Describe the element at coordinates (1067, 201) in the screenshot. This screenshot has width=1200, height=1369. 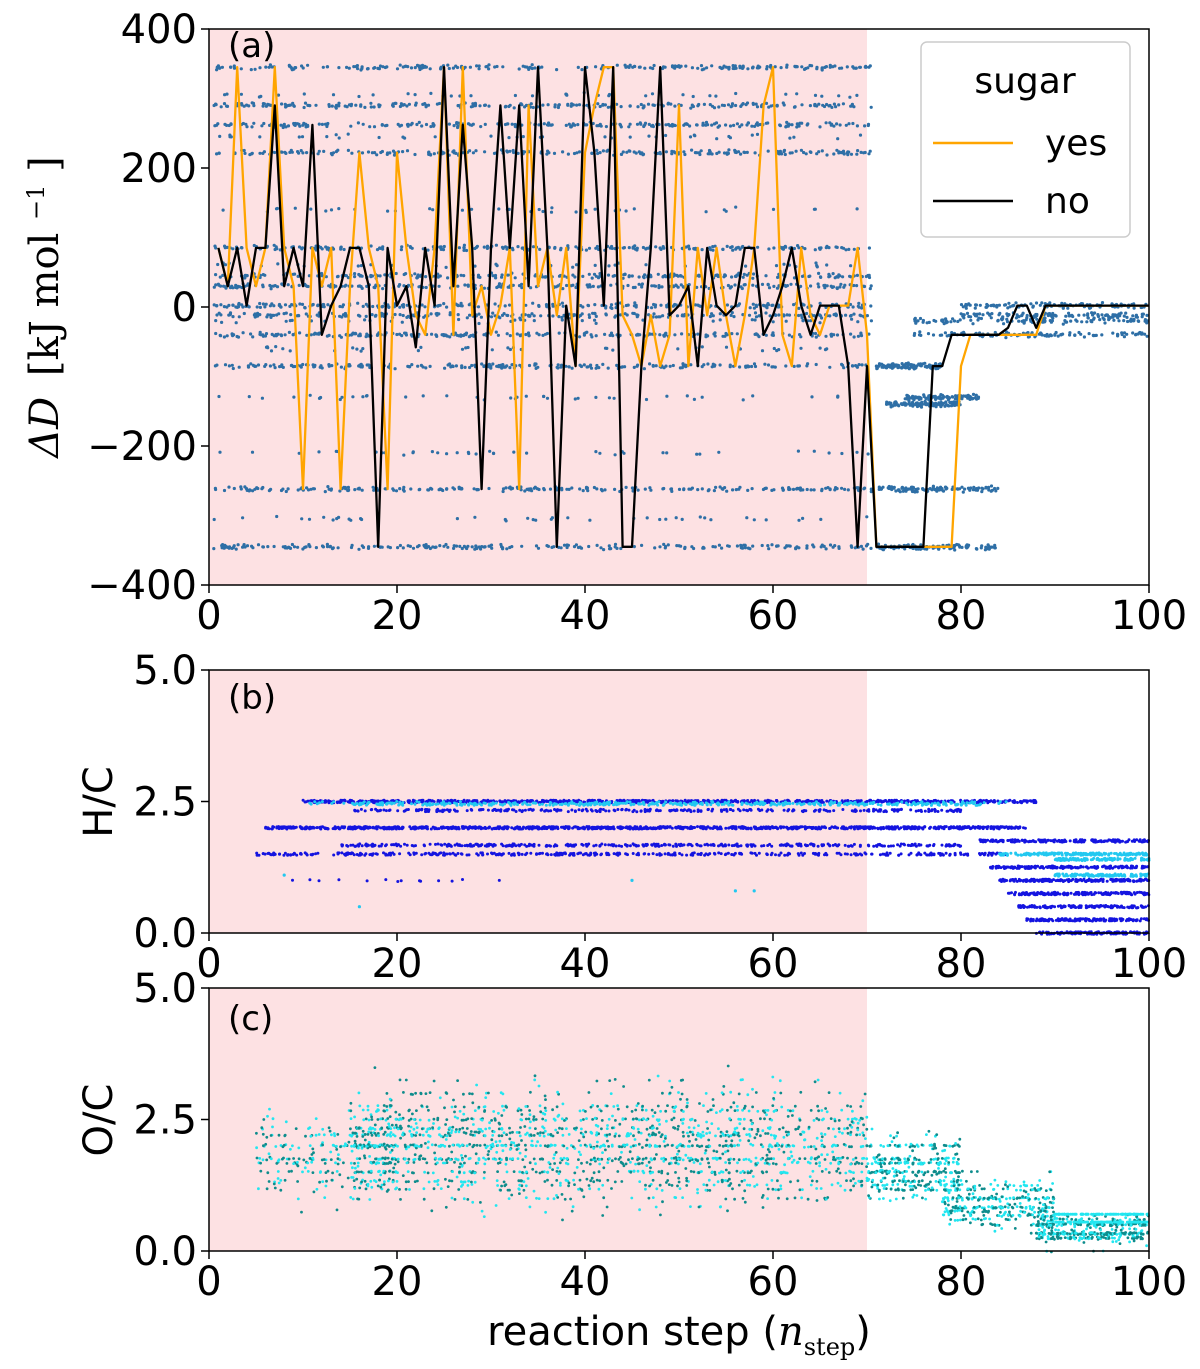
I see `legend-no-label: no` at that location.